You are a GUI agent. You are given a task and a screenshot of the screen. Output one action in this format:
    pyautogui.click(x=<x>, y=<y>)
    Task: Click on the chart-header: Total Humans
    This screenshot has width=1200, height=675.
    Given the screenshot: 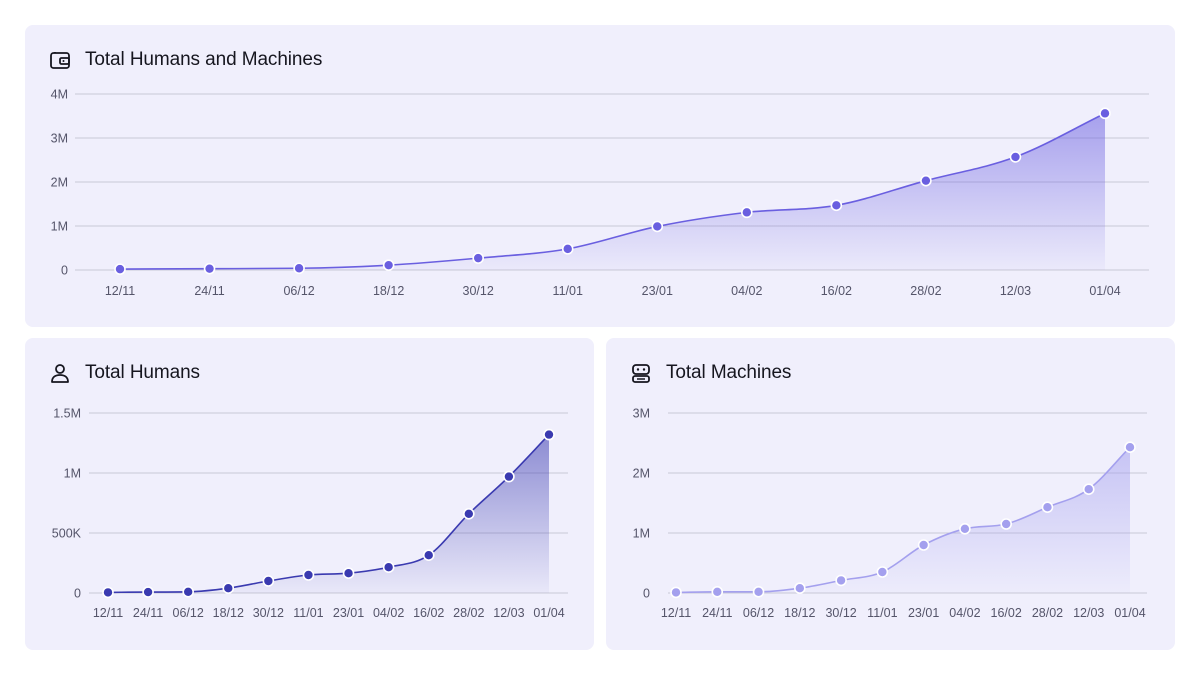 What is the action you would take?
    pyautogui.click(x=124, y=373)
    